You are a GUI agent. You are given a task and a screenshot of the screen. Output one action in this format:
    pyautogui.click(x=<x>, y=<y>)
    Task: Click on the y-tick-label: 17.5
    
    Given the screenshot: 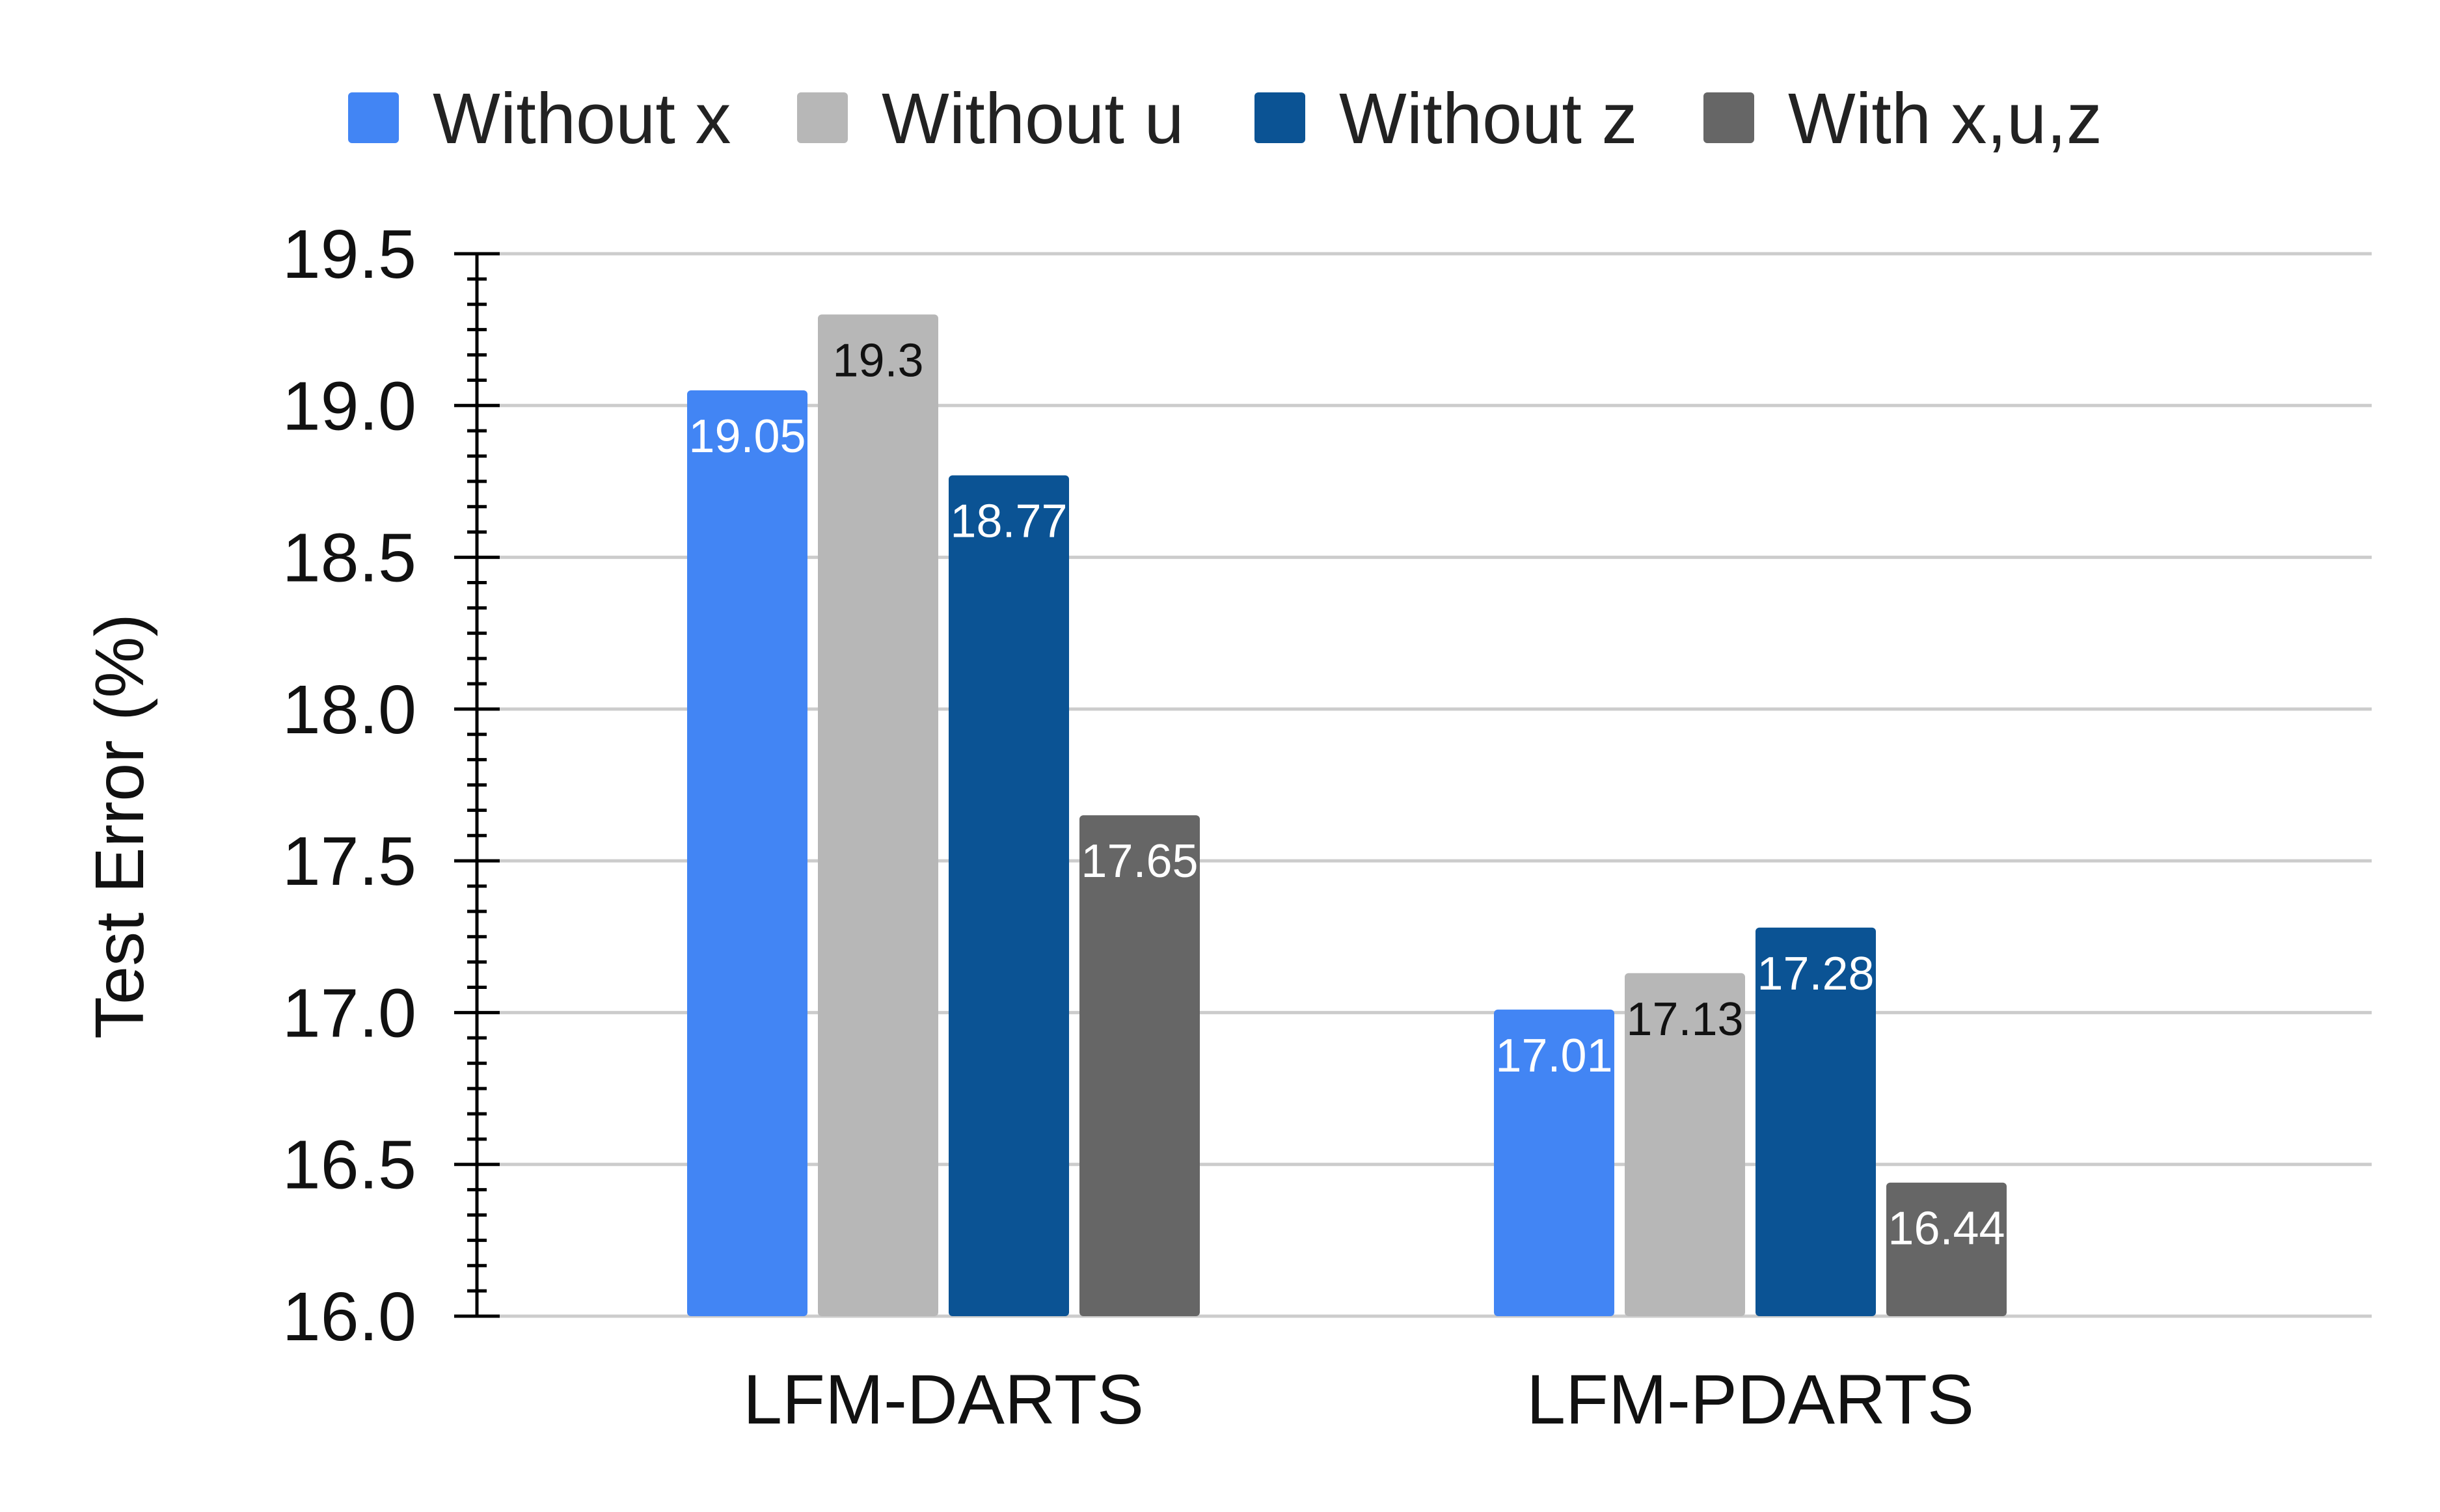 What is the action you would take?
    pyautogui.click(x=349, y=861)
    